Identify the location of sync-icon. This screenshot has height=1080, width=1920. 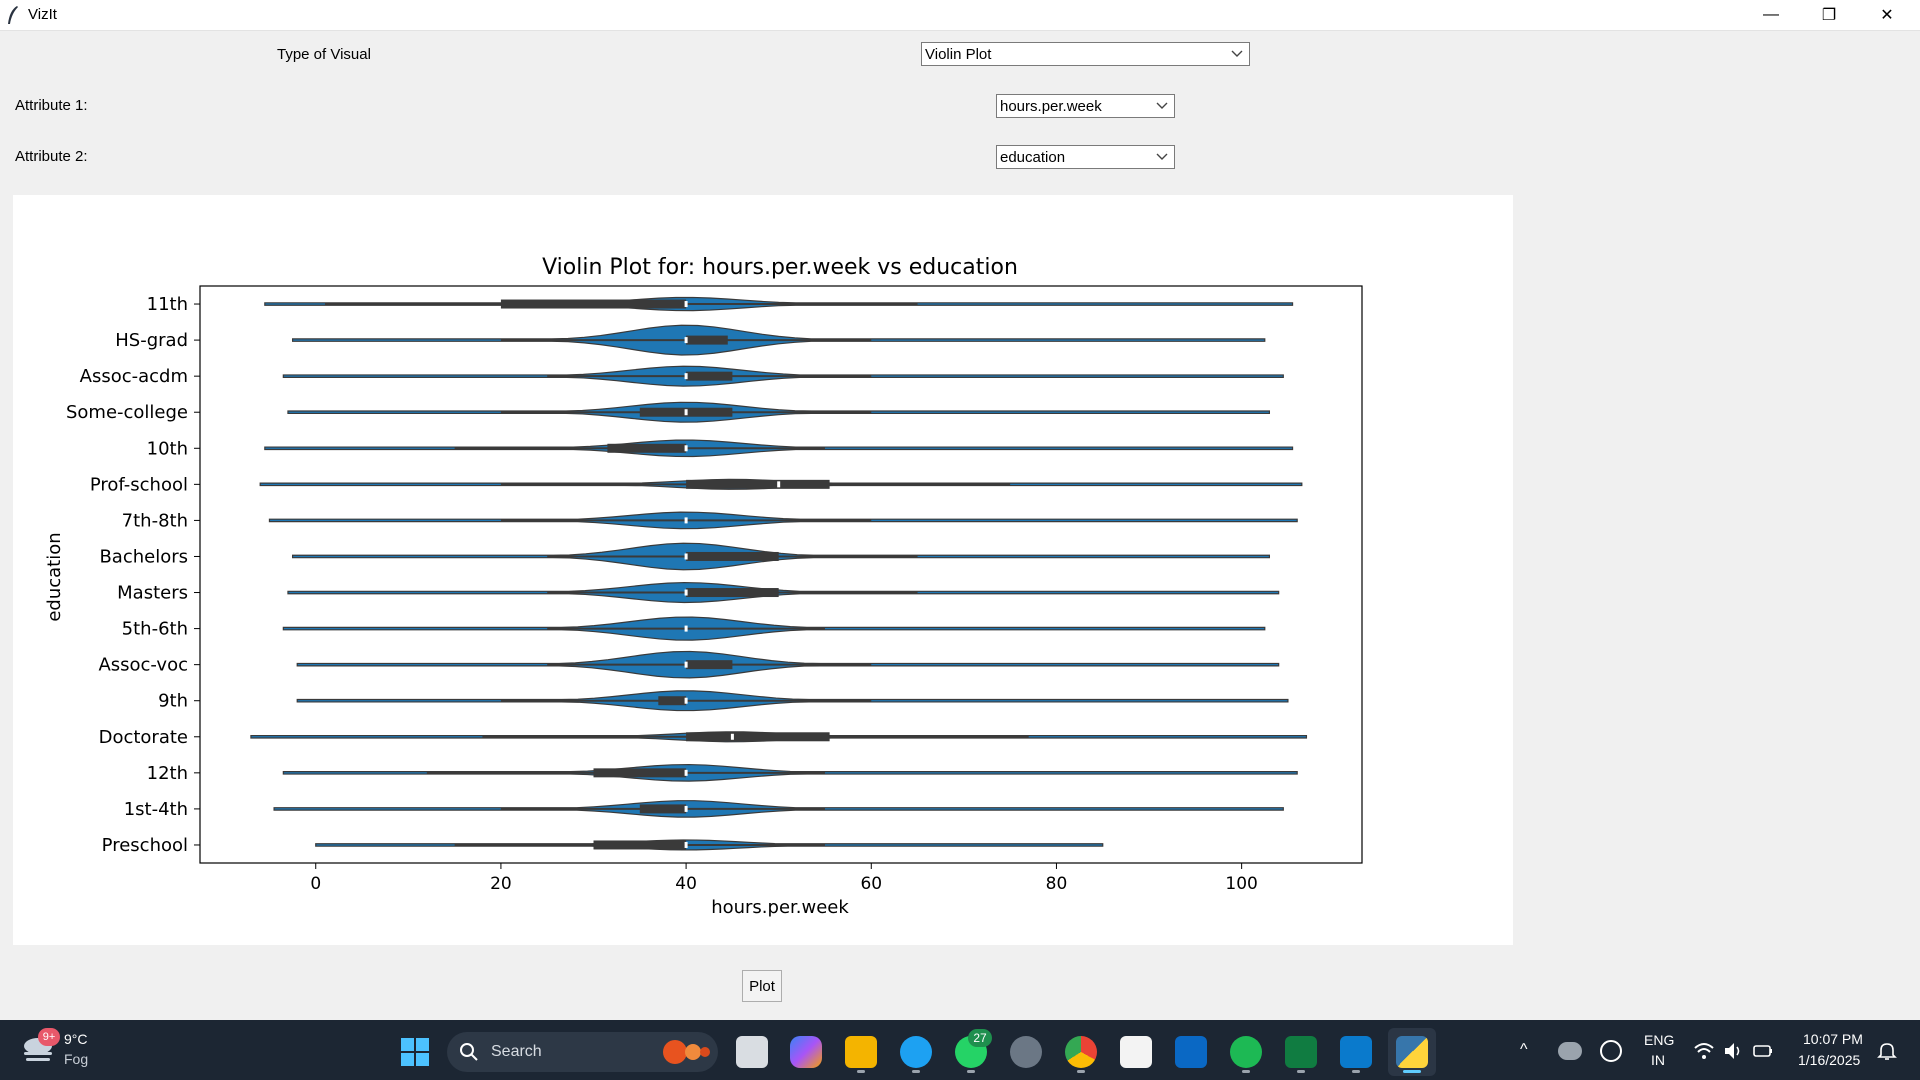
(1611, 1051).